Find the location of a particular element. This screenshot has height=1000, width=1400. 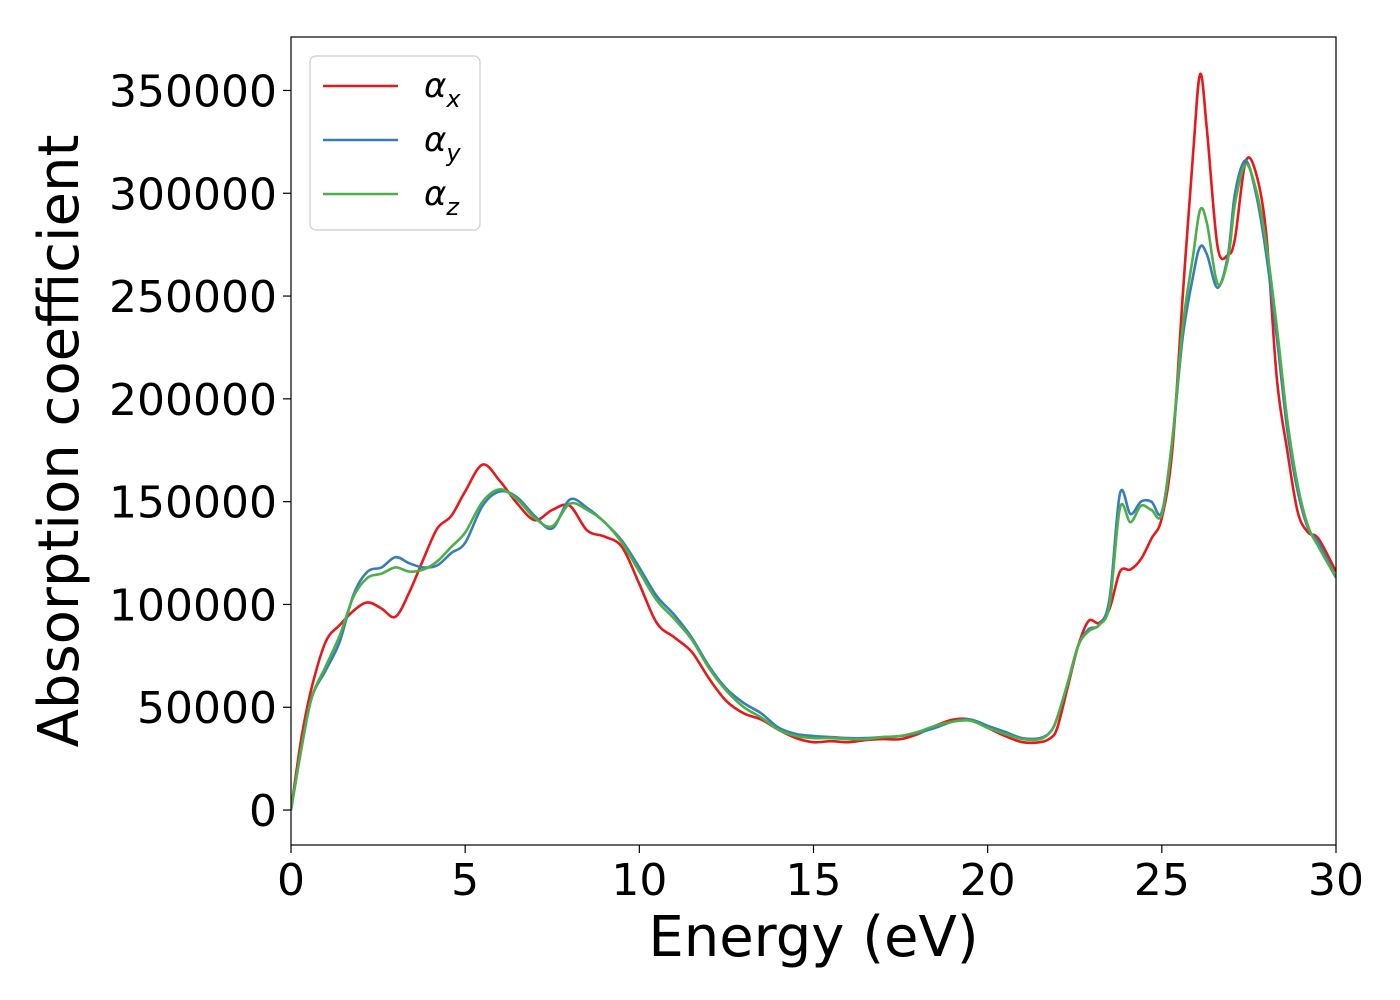

x-tick-label: 15 is located at coordinates (814, 880).